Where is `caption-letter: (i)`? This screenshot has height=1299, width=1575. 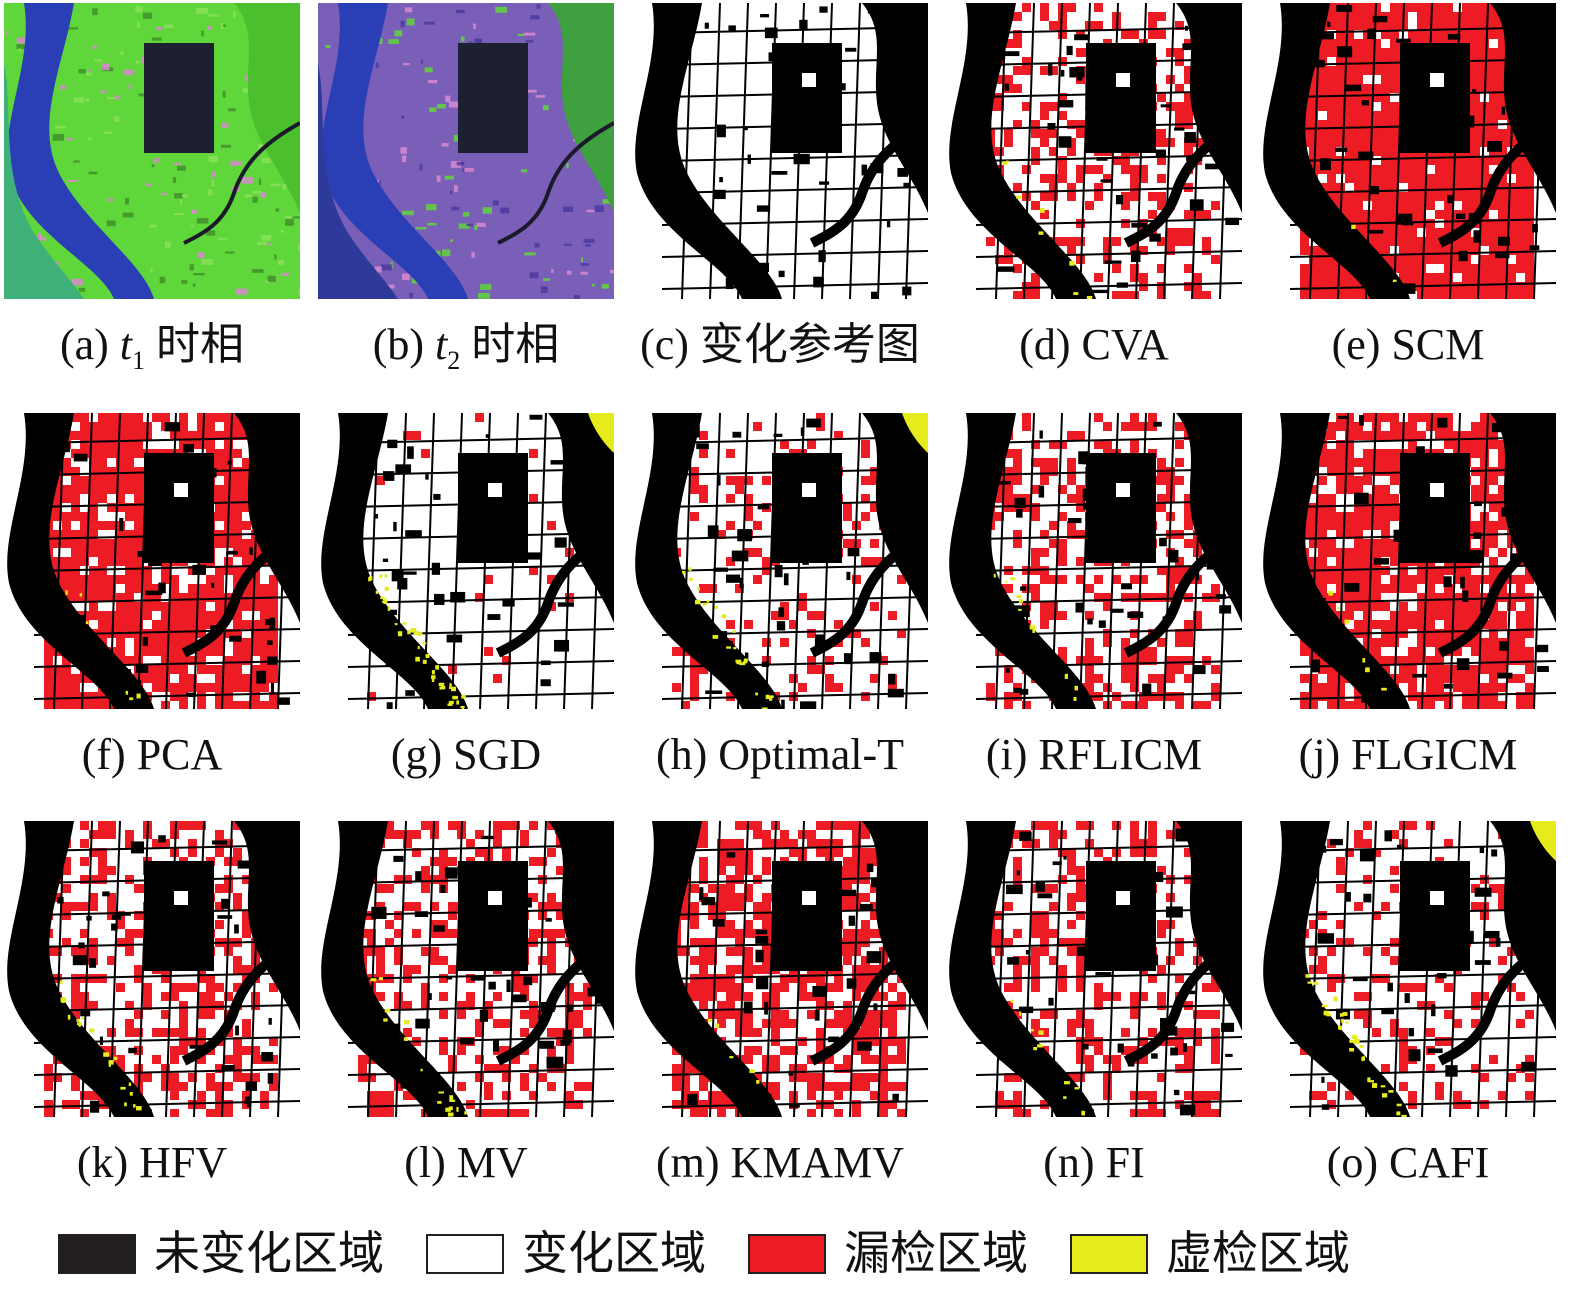 caption-letter: (i) is located at coordinates (1006, 754).